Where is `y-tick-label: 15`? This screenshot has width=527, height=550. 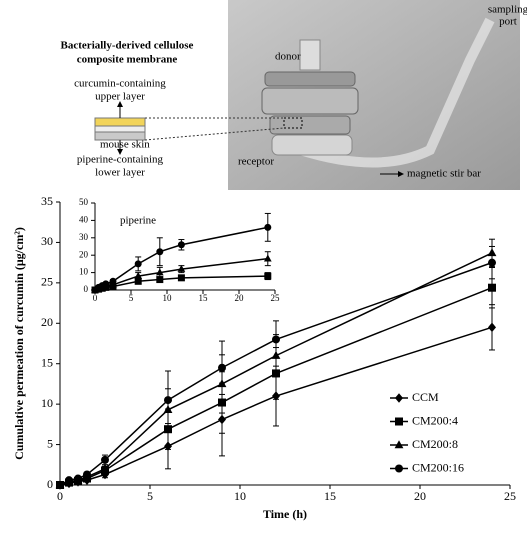
y-tick-label: 15 is located at coordinates (47, 362).